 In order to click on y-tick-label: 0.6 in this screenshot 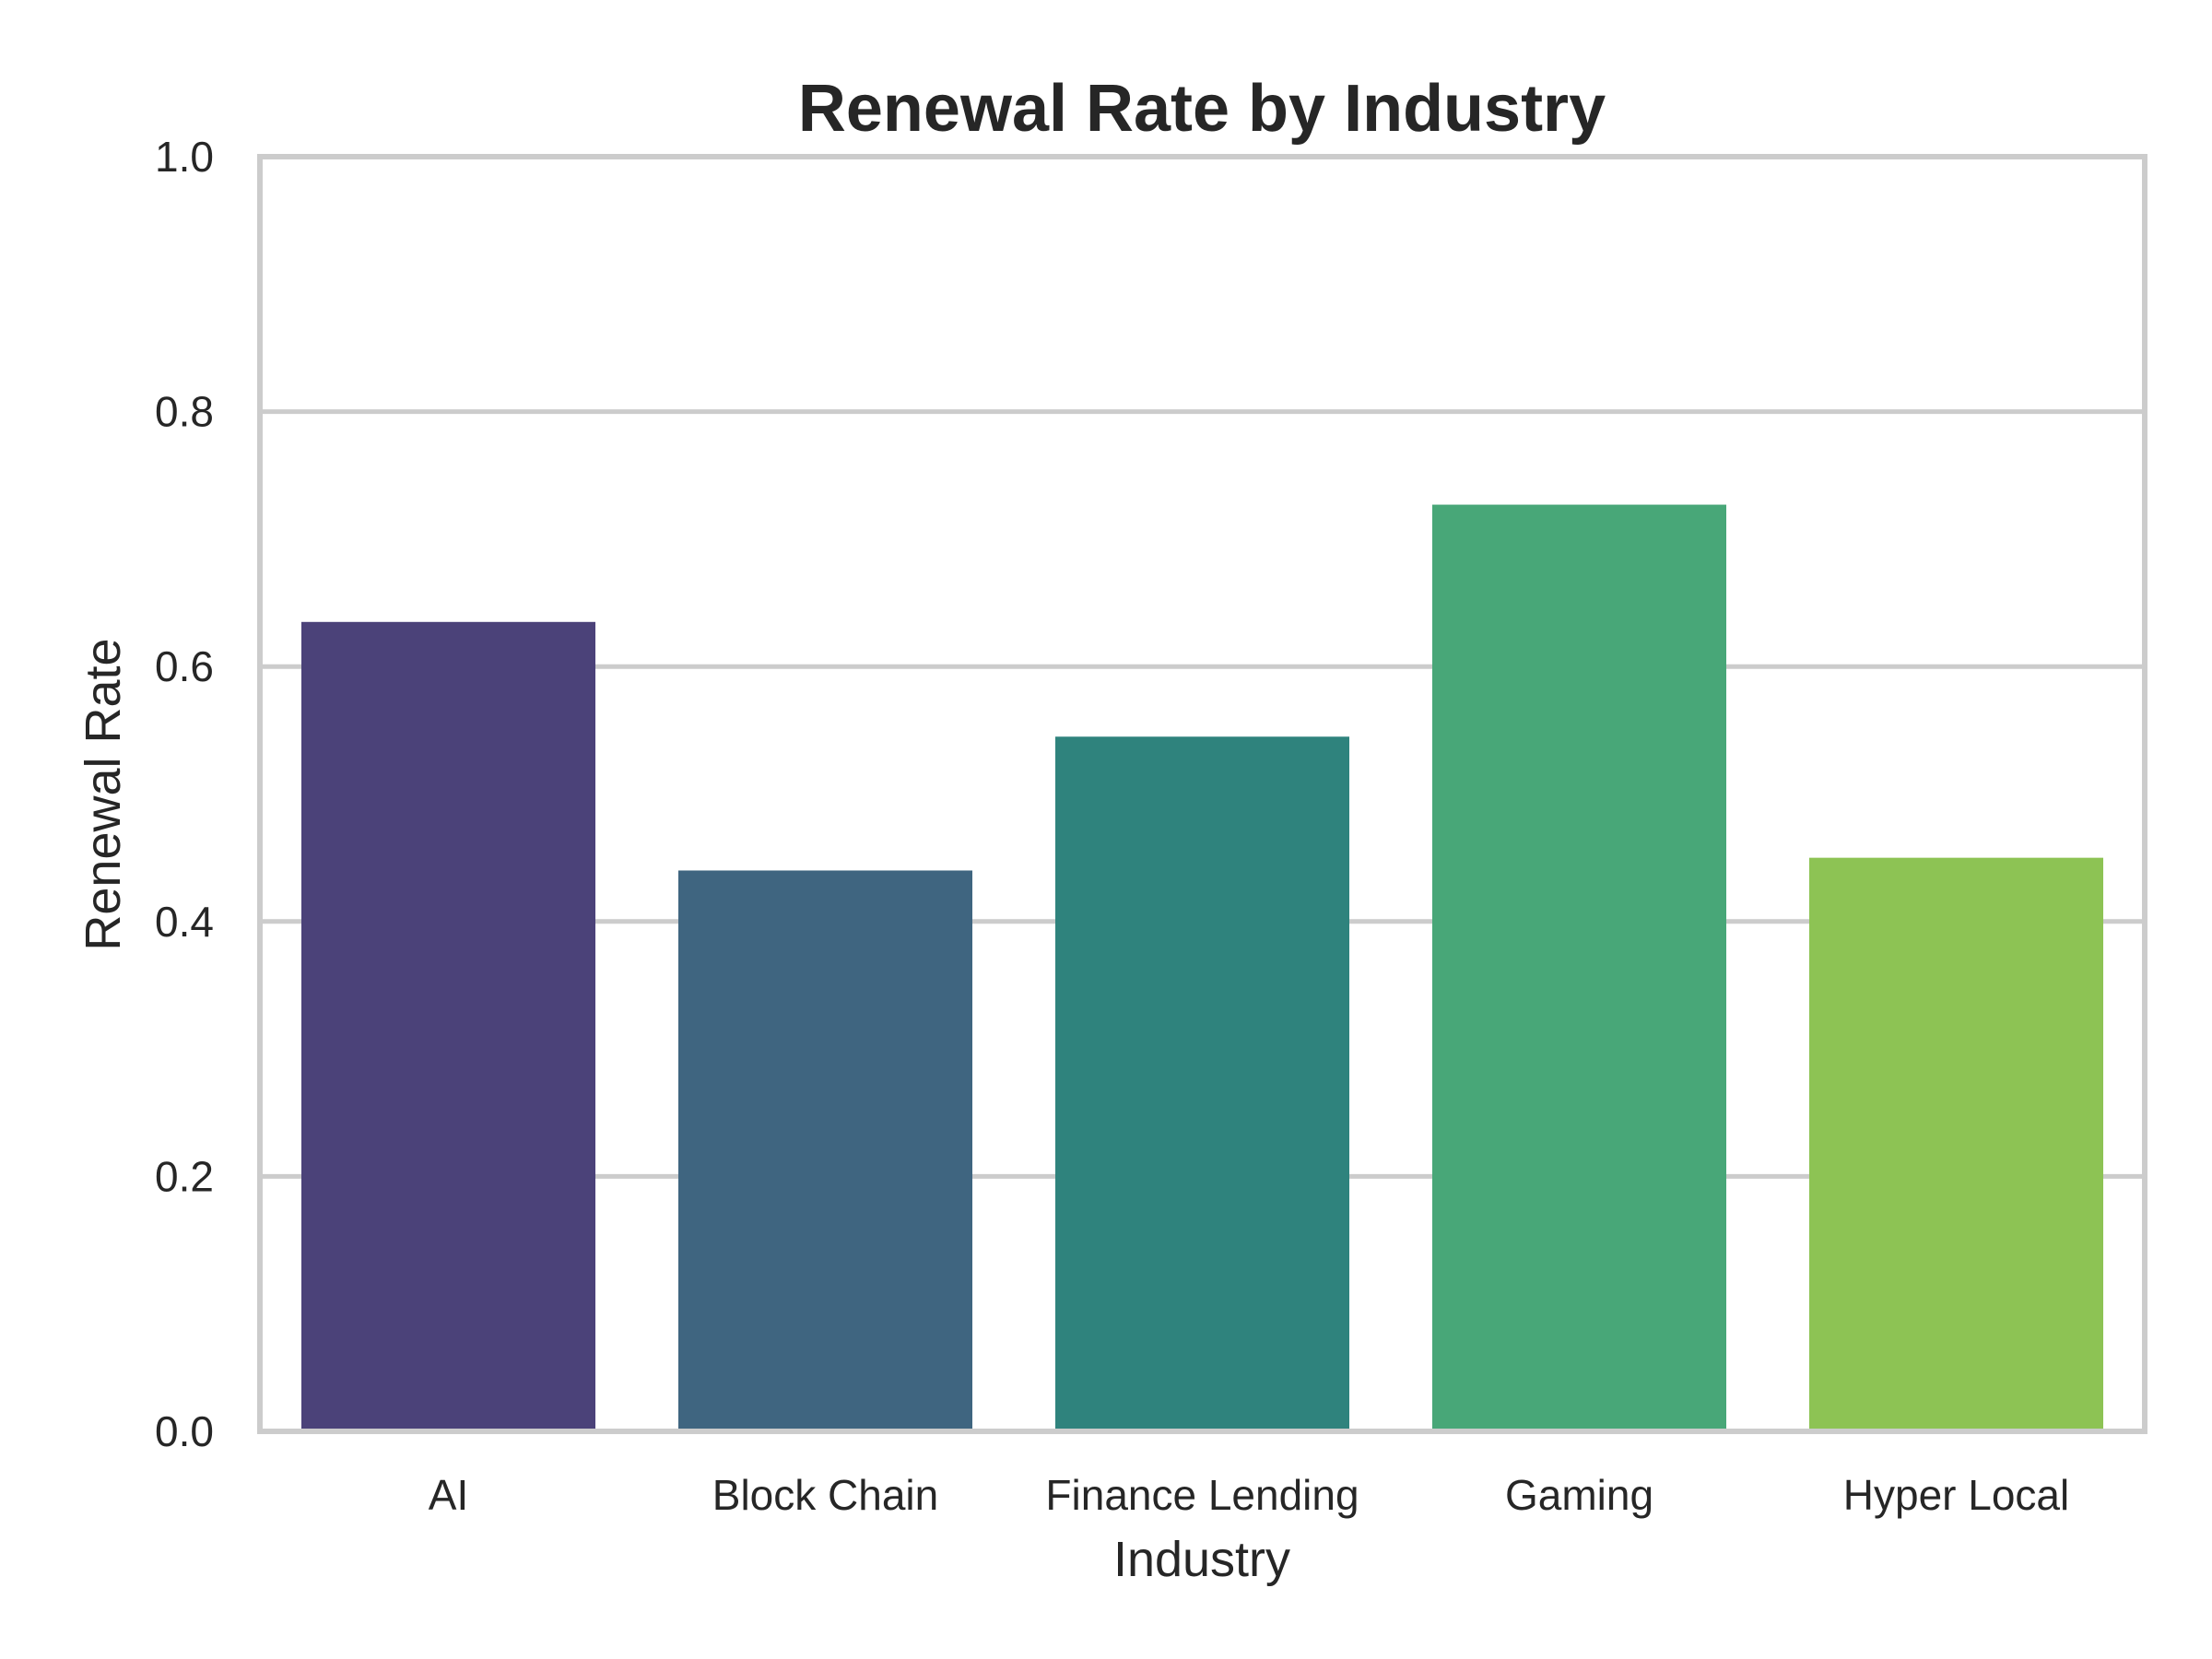, I will do `click(184, 666)`.